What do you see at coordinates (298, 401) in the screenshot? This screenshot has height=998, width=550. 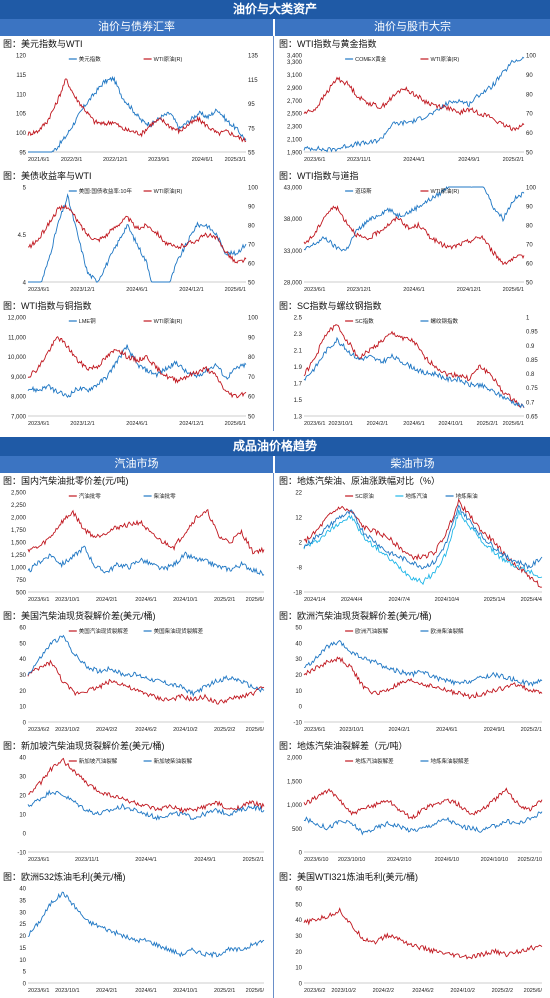 I see `y-tick-label: 1.5` at bounding box center [298, 401].